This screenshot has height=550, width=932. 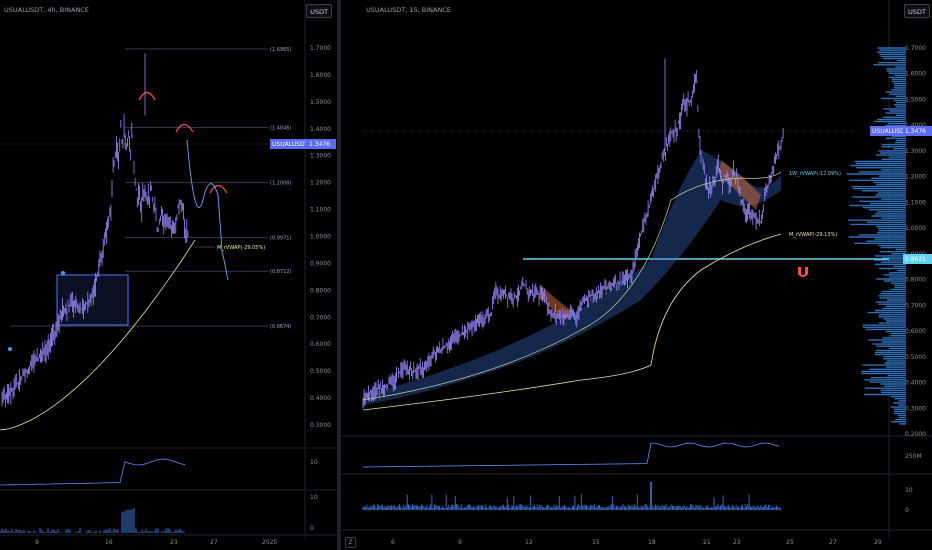 What do you see at coordinates (913, 456) in the screenshot?
I see `right-indicator-tick: 250M` at bounding box center [913, 456].